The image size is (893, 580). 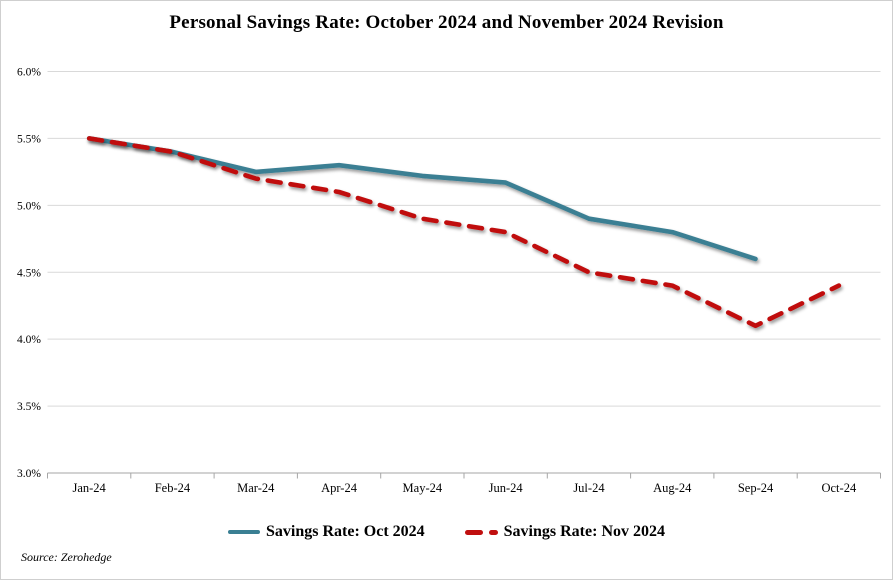 What do you see at coordinates (756, 488) in the screenshot?
I see `x-axis-tick-label: Sep-24` at bounding box center [756, 488].